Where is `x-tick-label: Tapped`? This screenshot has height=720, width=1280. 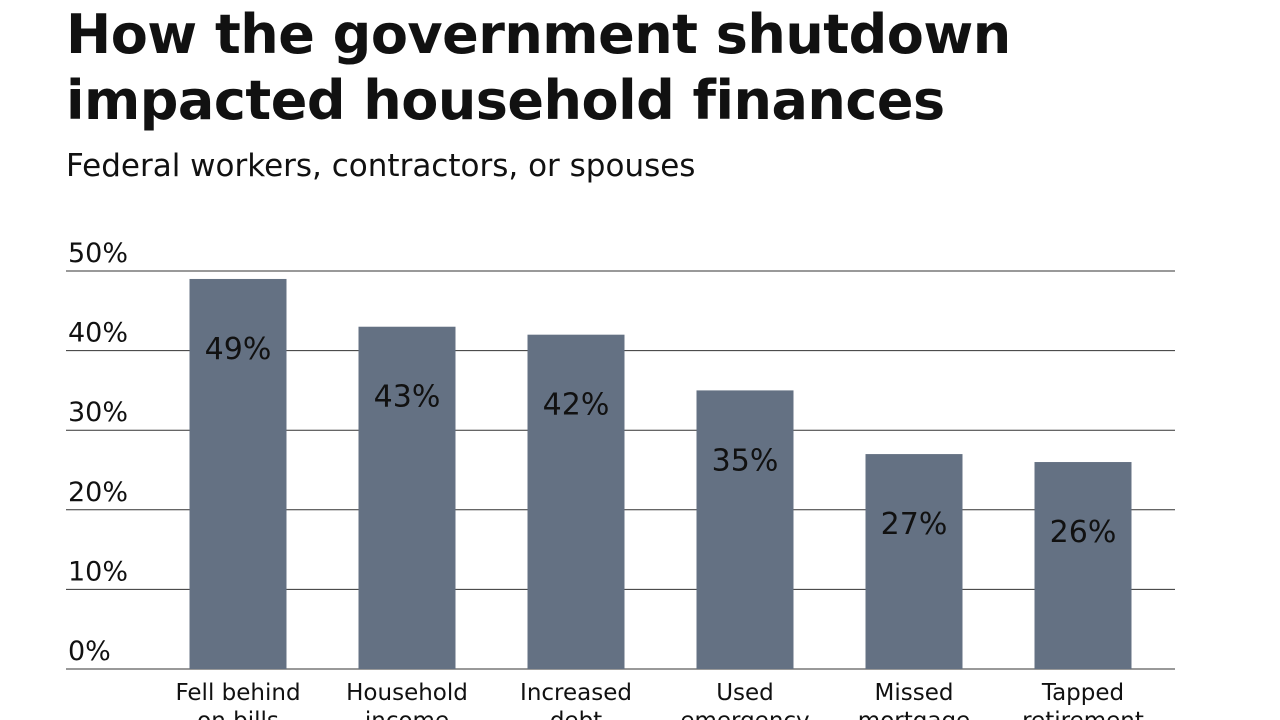
x-tick-label: Tapped is located at coordinates (1082, 693).